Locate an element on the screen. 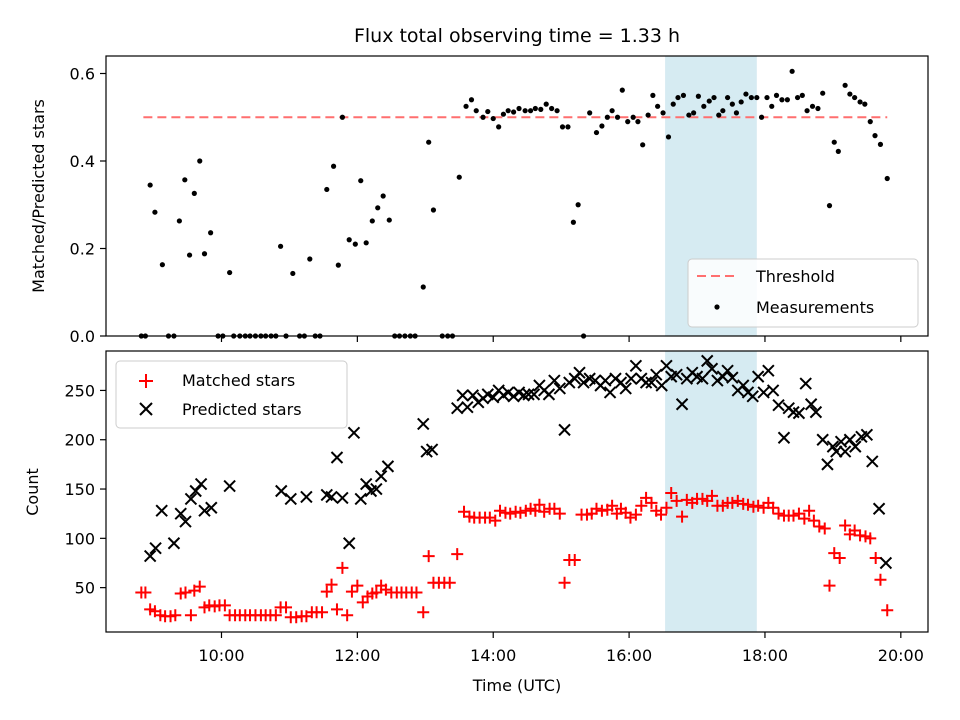 The width and height of the screenshot is (960, 720). top-y-axis-label: Matched/Predicted stars is located at coordinates (38, 196).